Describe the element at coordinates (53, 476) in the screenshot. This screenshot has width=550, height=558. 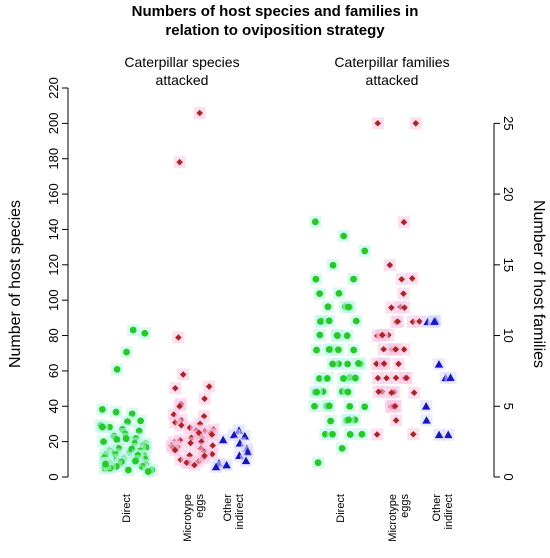
I see `left-y-tick-label: 0` at that location.